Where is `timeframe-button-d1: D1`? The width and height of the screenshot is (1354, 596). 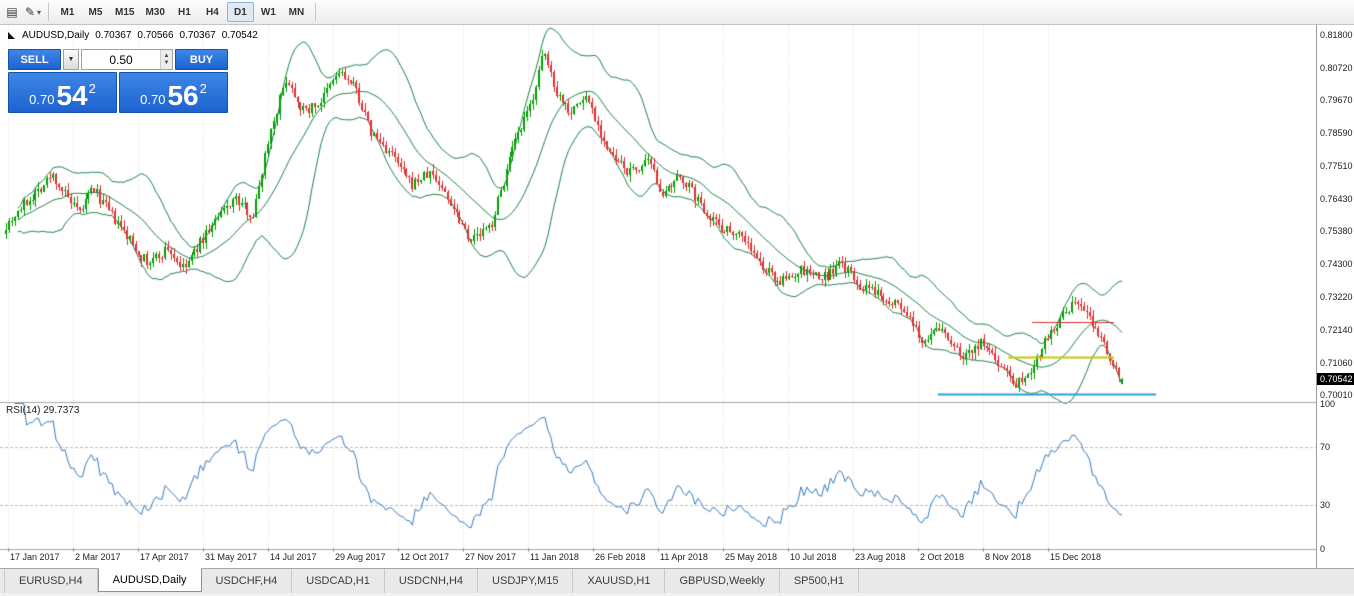
timeframe-button-d1: D1 is located at coordinates (240, 12).